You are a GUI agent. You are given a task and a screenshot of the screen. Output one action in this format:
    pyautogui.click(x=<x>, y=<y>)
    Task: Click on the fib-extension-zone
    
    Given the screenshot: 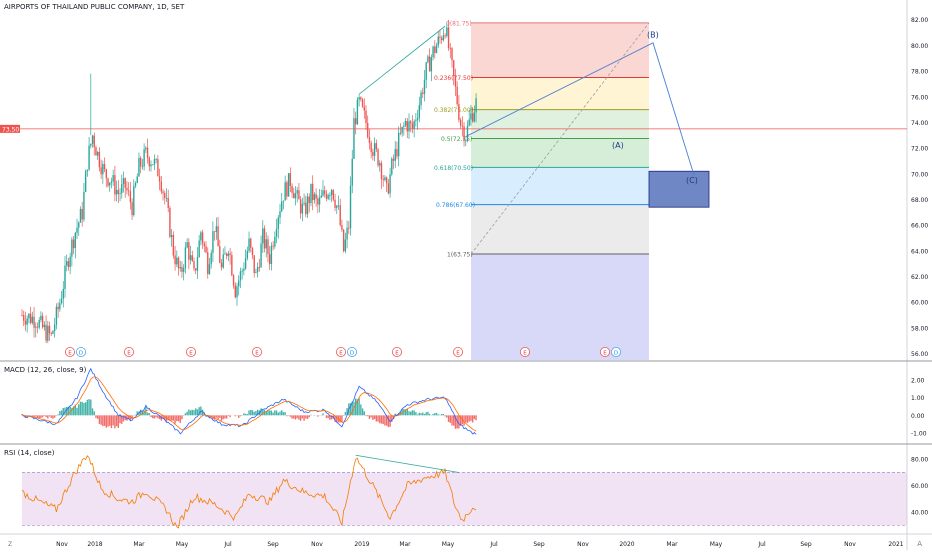 What is the action you would take?
    pyautogui.click(x=560, y=307)
    